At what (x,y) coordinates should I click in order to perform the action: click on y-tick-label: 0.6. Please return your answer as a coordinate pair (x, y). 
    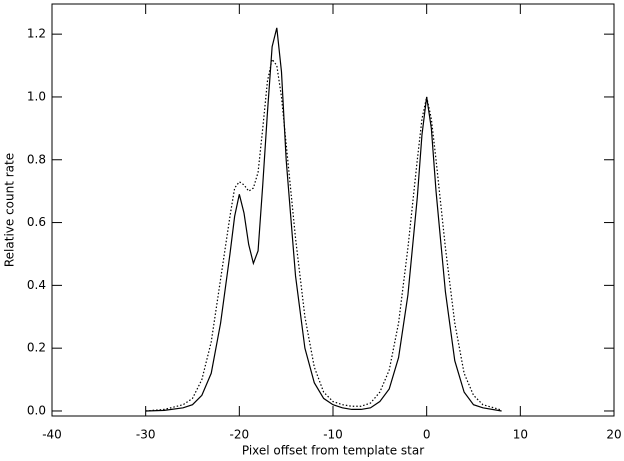
    Looking at the image, I should click on (36, 222).